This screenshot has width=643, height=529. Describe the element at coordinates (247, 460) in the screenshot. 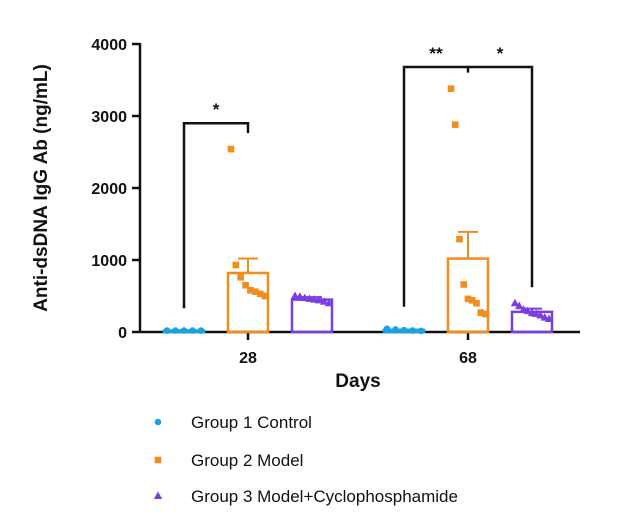

I see `legend-item-label: Group 2 Model` at that location.